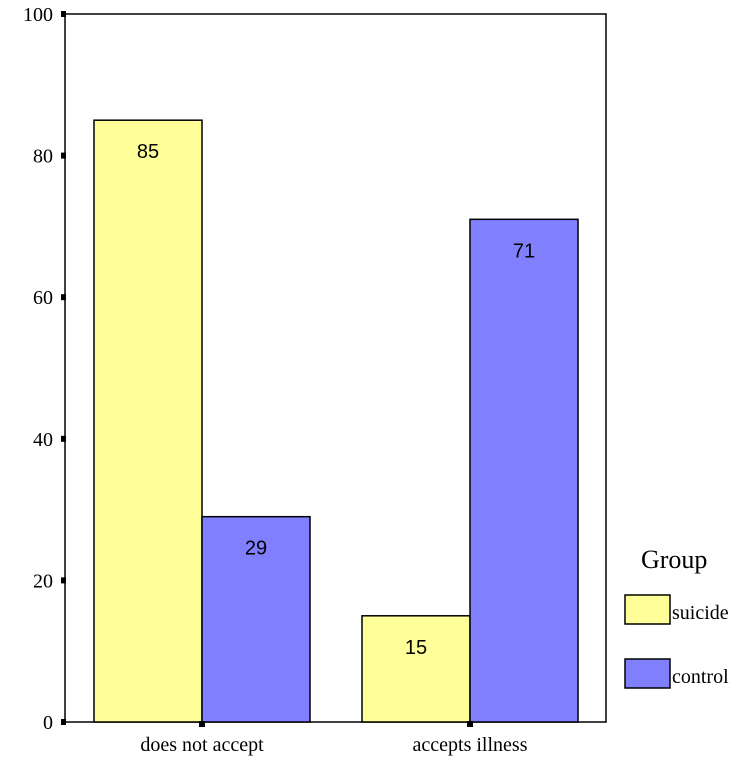 This screenshot has width=756, height=767. What do you see at coordinates (43, 581) in the screenshot?
I see `y-tick-label: 20` at bounding box center [43, 581].